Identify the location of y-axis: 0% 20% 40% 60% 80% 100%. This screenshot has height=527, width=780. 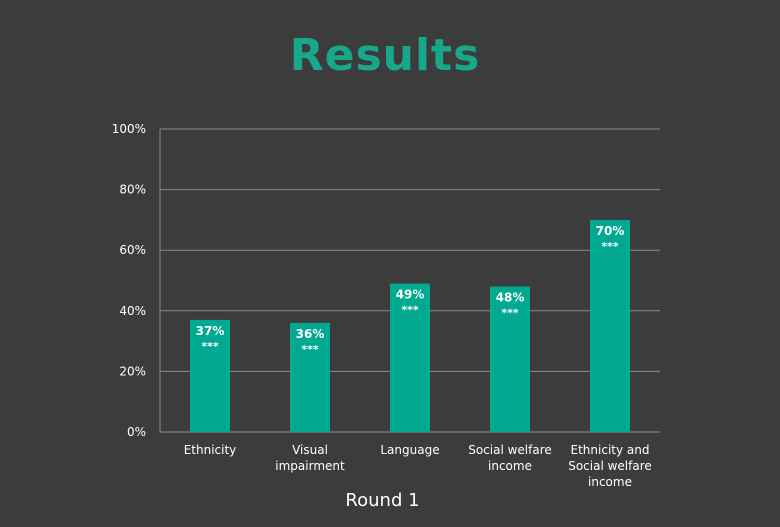
(136, 280).